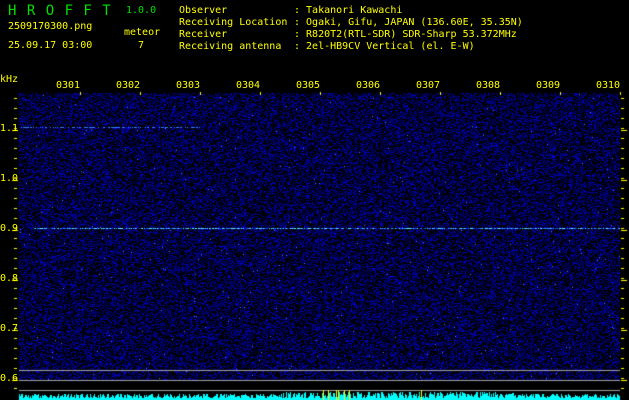  Describe the element at coordinates (9, 79) in the screenshot. I see `unit-label: kHz` at that location.